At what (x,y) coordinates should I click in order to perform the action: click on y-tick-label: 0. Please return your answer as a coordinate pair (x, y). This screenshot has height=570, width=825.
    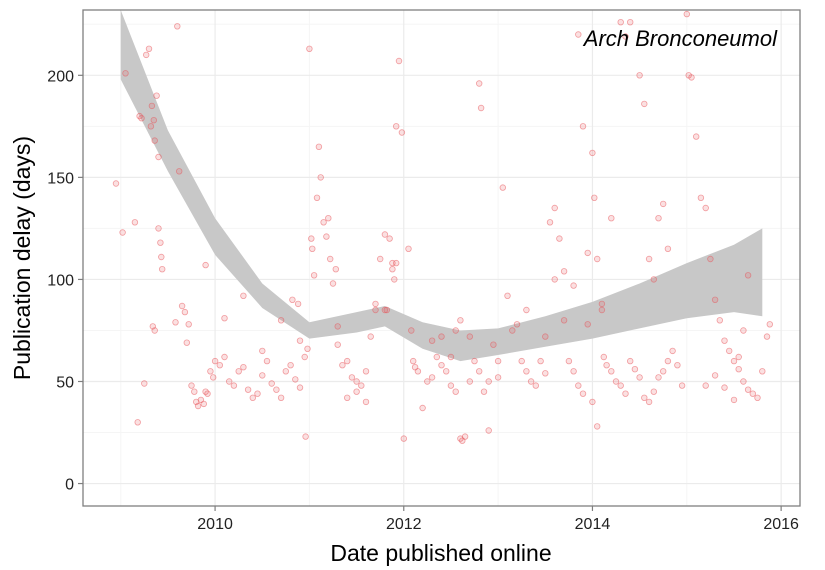
    Looking at the image, I should click on (69, 485).